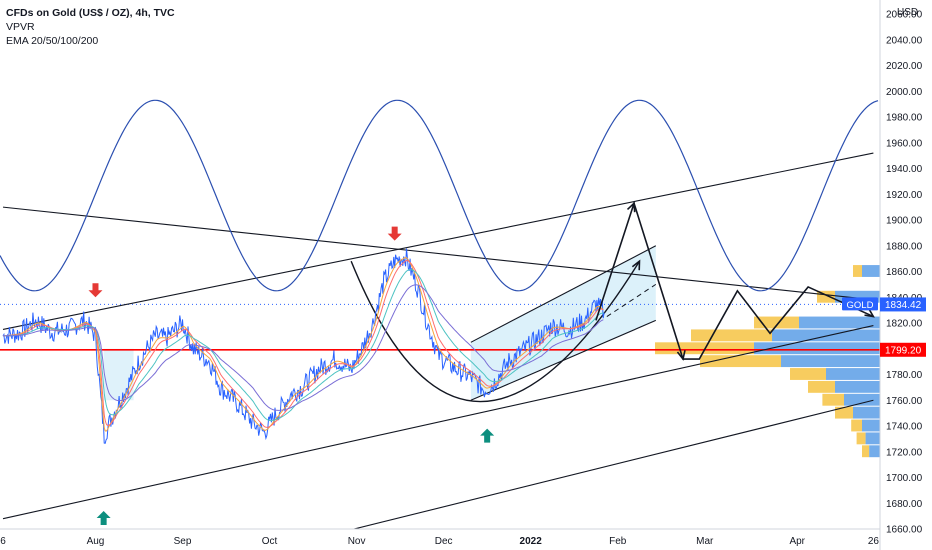 The image size is (932, 550). What do you see at coordinates (705, 541) in the screenshot?
I see `x-tick-label: Mar` at bounding box center [705, 541].